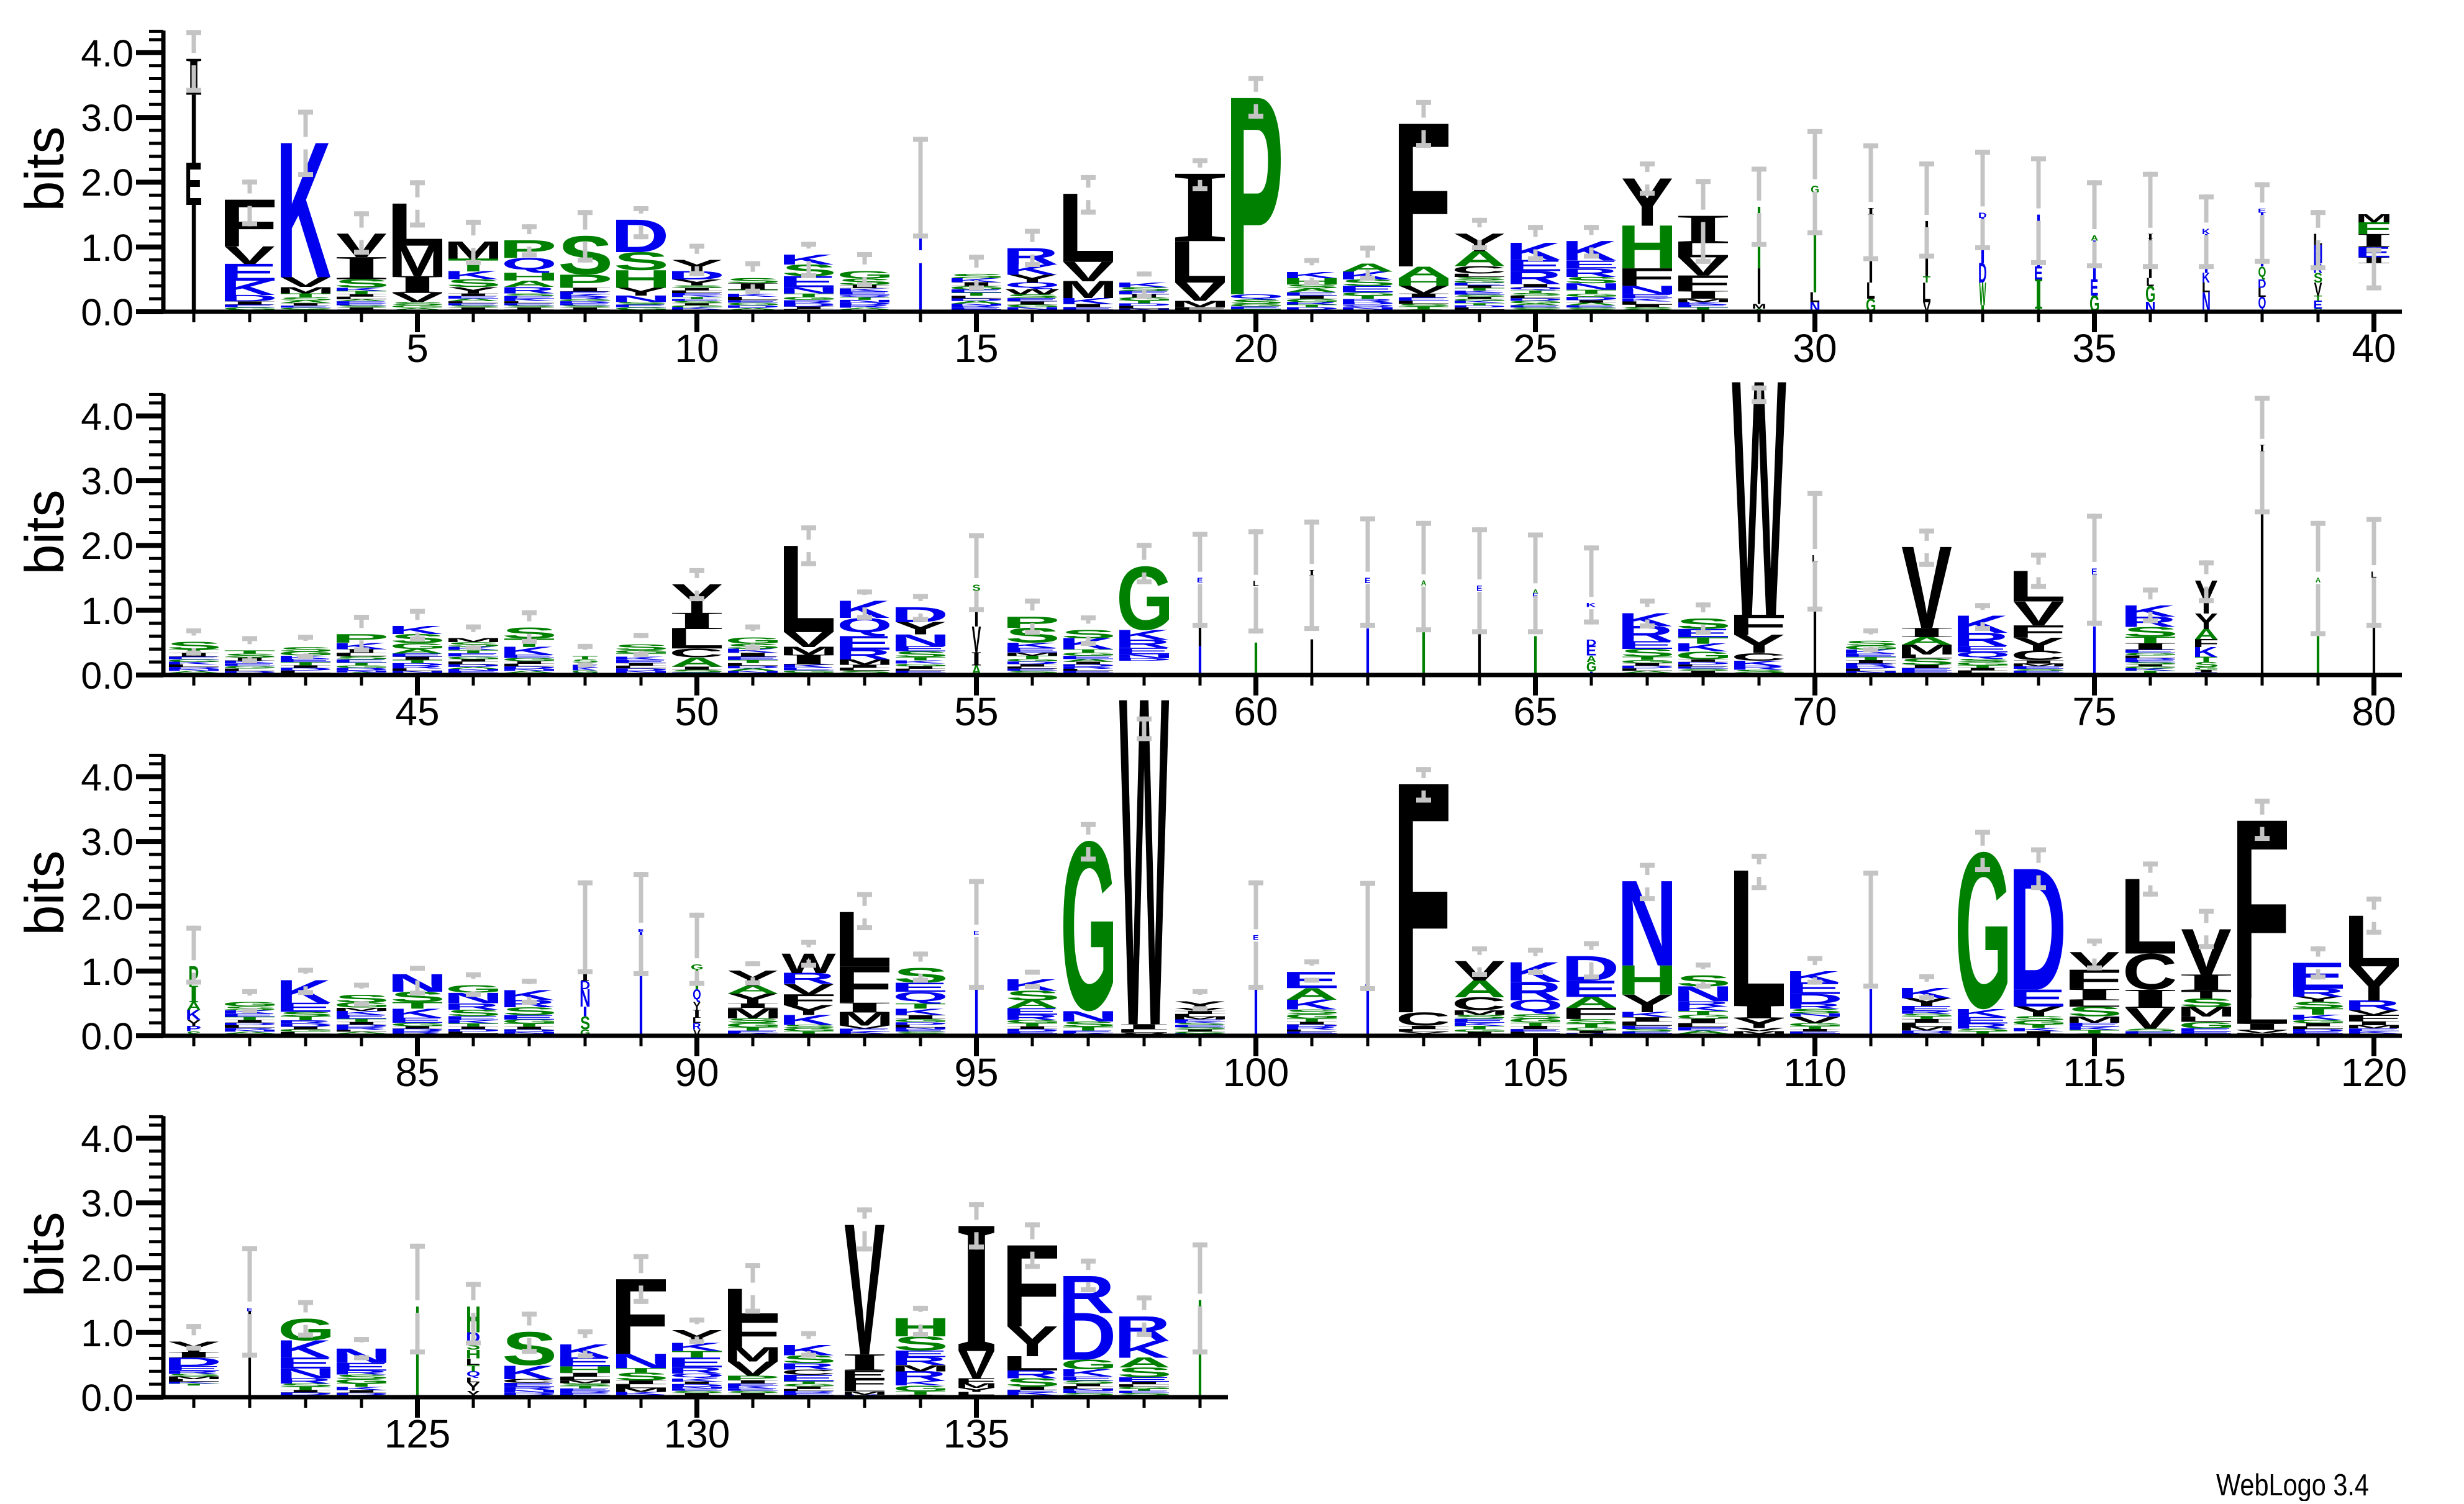  I want to click on svg-text: bits, so click(44, 1254).